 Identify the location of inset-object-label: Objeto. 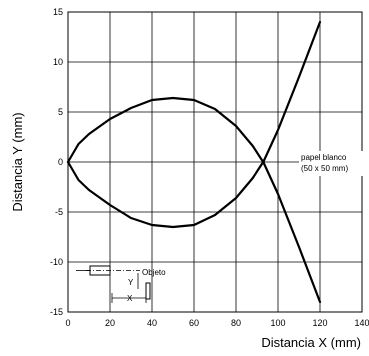
(154, 272).